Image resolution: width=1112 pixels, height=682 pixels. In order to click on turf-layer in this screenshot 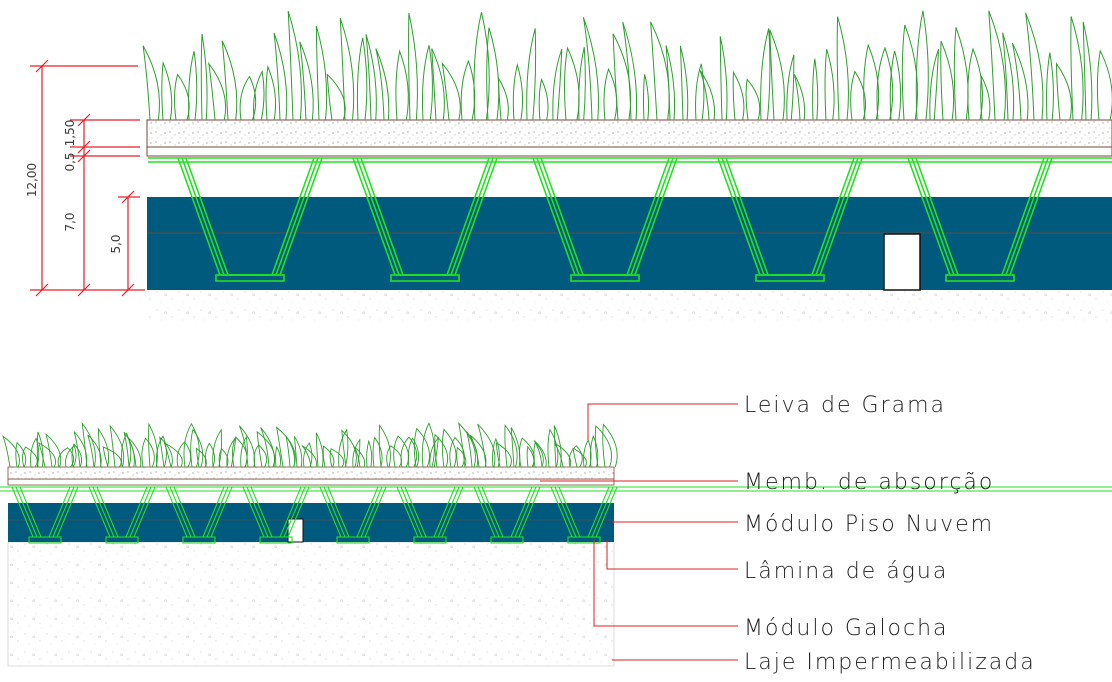, I will do `click(629, 133)`.